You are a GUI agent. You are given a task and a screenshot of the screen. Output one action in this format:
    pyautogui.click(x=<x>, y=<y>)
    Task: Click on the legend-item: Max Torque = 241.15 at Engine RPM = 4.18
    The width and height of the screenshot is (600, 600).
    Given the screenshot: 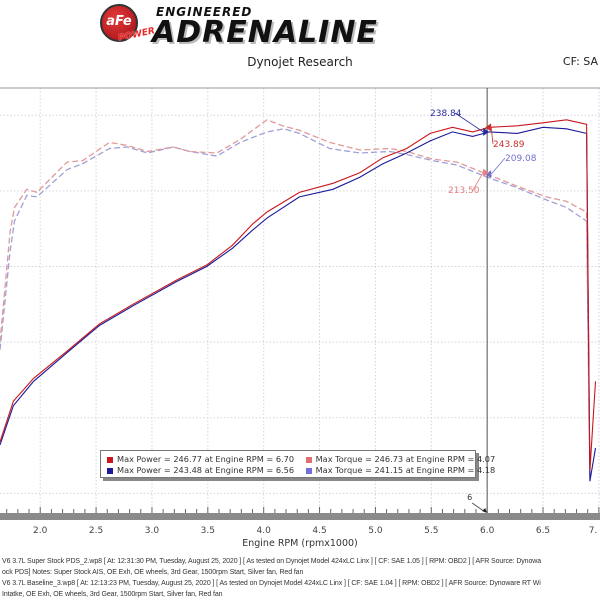 What is the action you would take?
    pyautogui.click(x=405, y=470)
    